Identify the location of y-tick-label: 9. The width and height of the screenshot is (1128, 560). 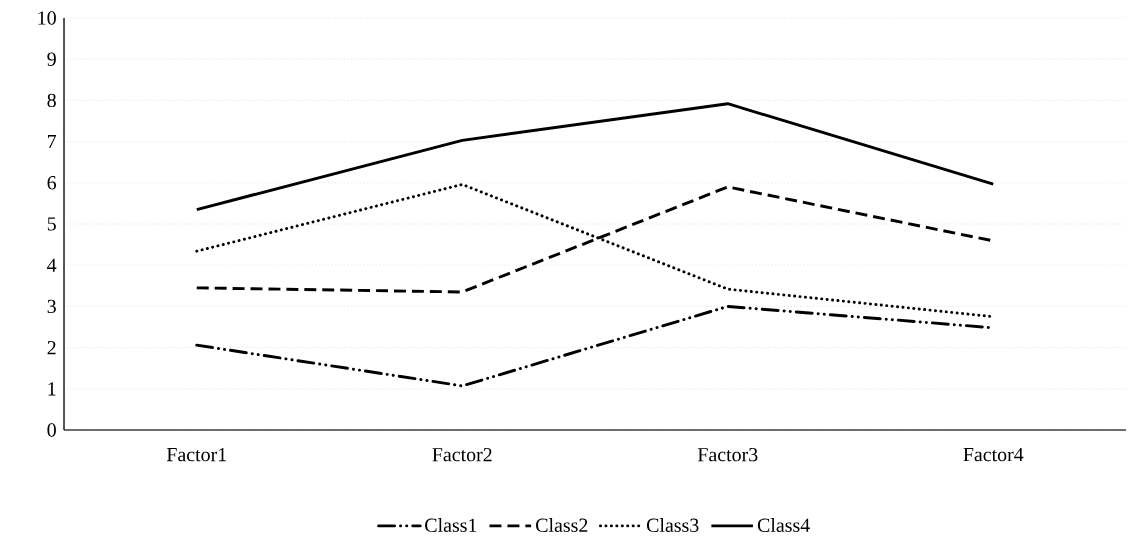
(51, 59).